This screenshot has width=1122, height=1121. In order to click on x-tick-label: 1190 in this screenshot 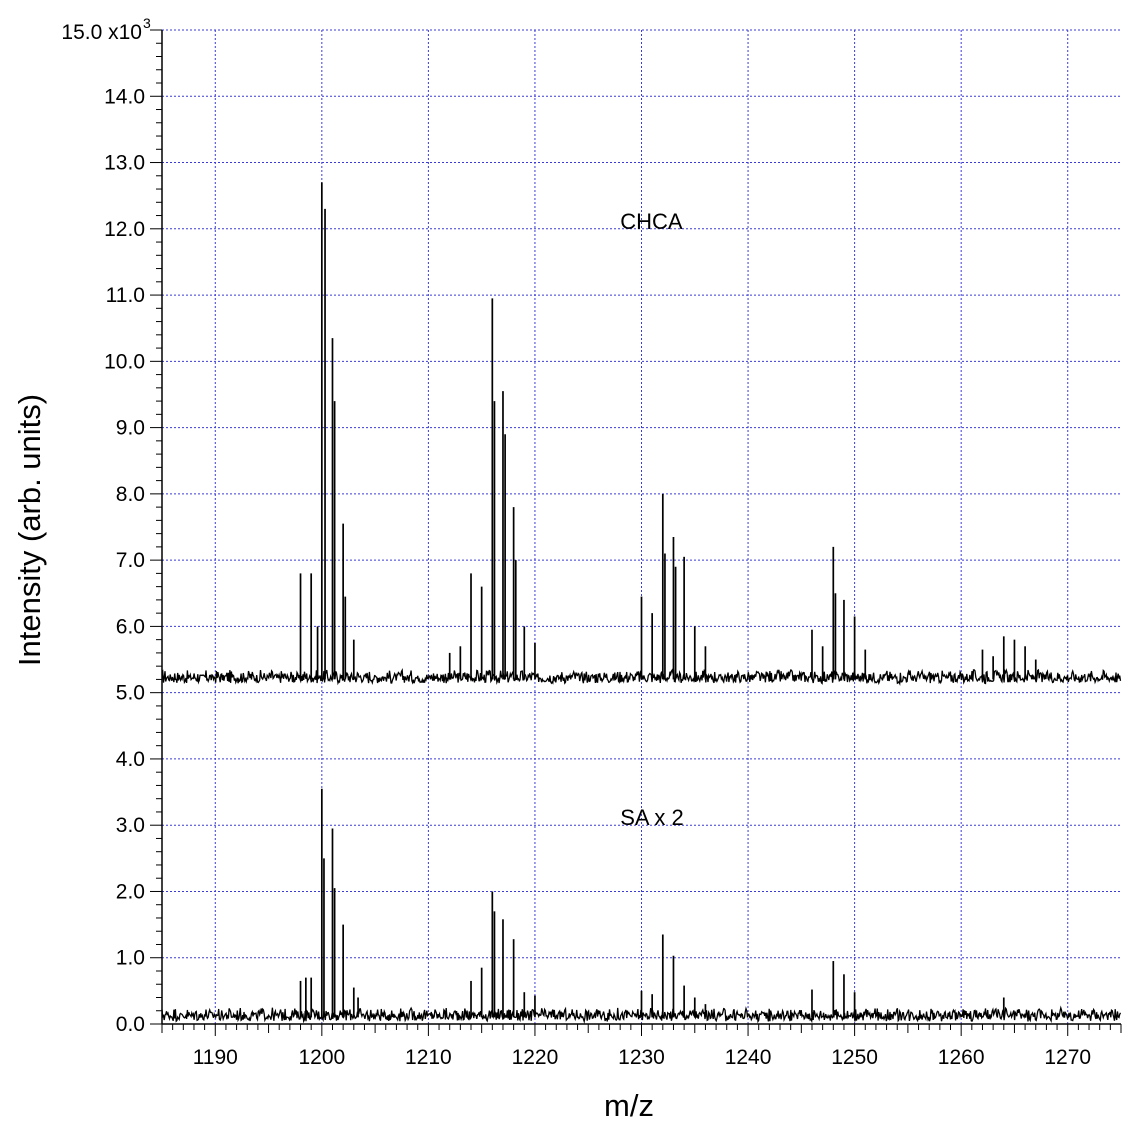, I will do `click(215, 1057)`.